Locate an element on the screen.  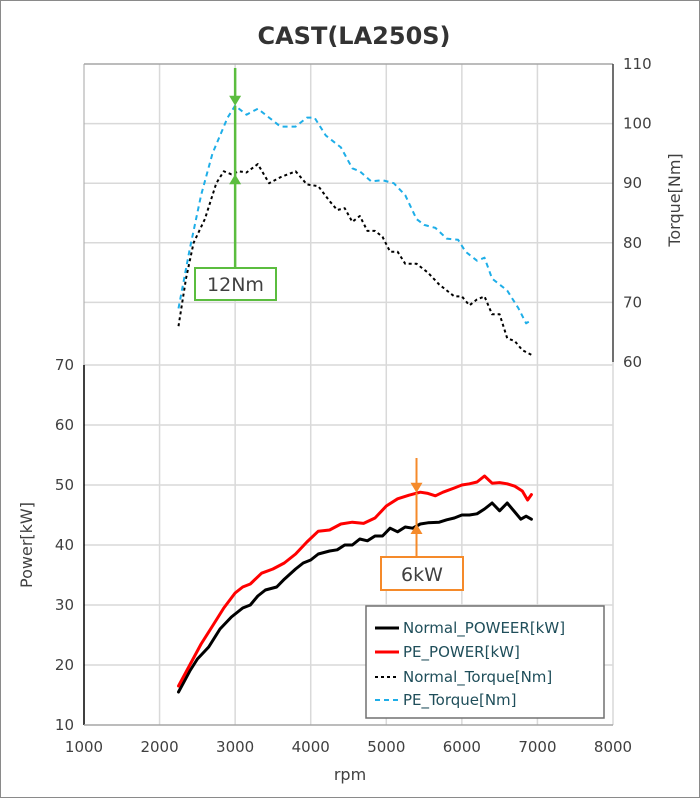
x-tick-labels: 1000 2000 3000 4000 5000 6000 7000 8000 is located at coordinates (348, 747).